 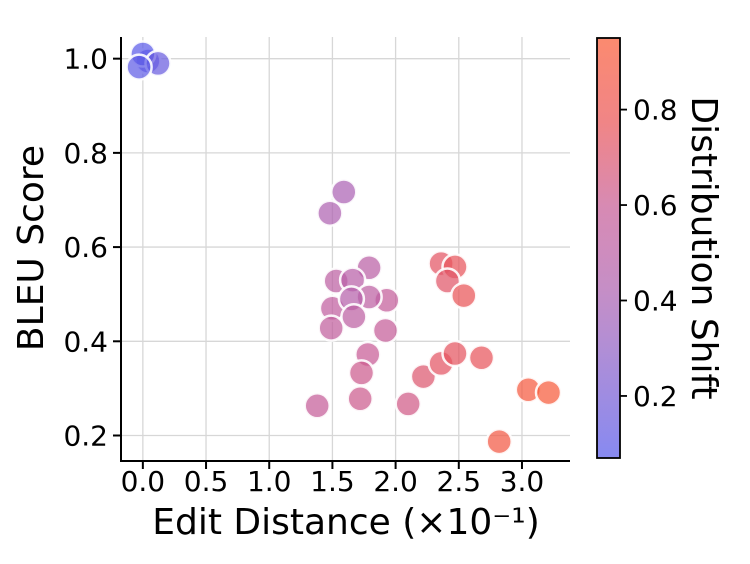 I want to click on x-axis-label: Edit Distance (×10⁻¹), so click(x=346, y=522).